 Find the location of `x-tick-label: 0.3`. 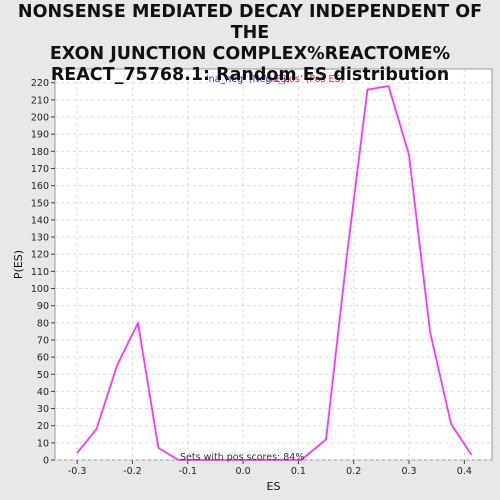

x-tick-label: 0.3 is located at coordinates (408, 471).